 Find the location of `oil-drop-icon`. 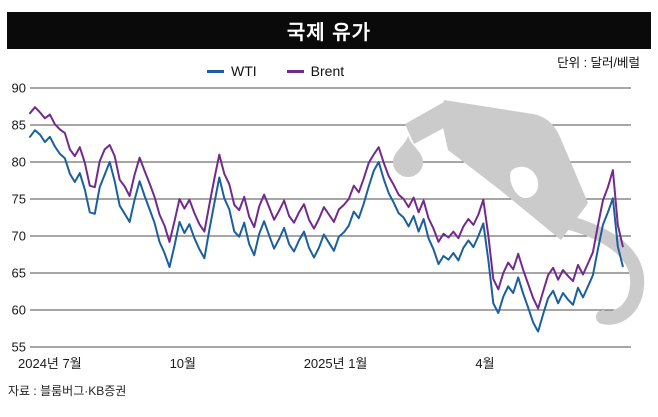

oil-drop-icon is located at coordinates (408, 156).